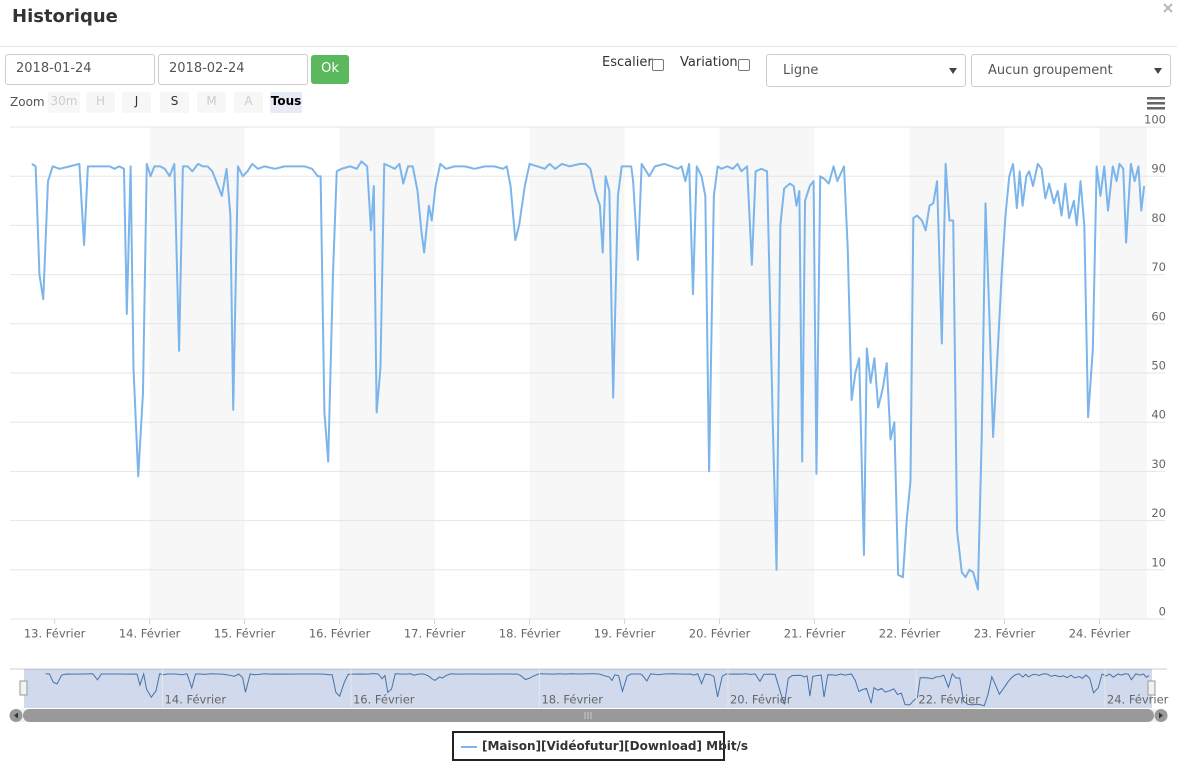 This screenshot has width=1177, height=761. I want to click on header-divider, so click(588, 46).